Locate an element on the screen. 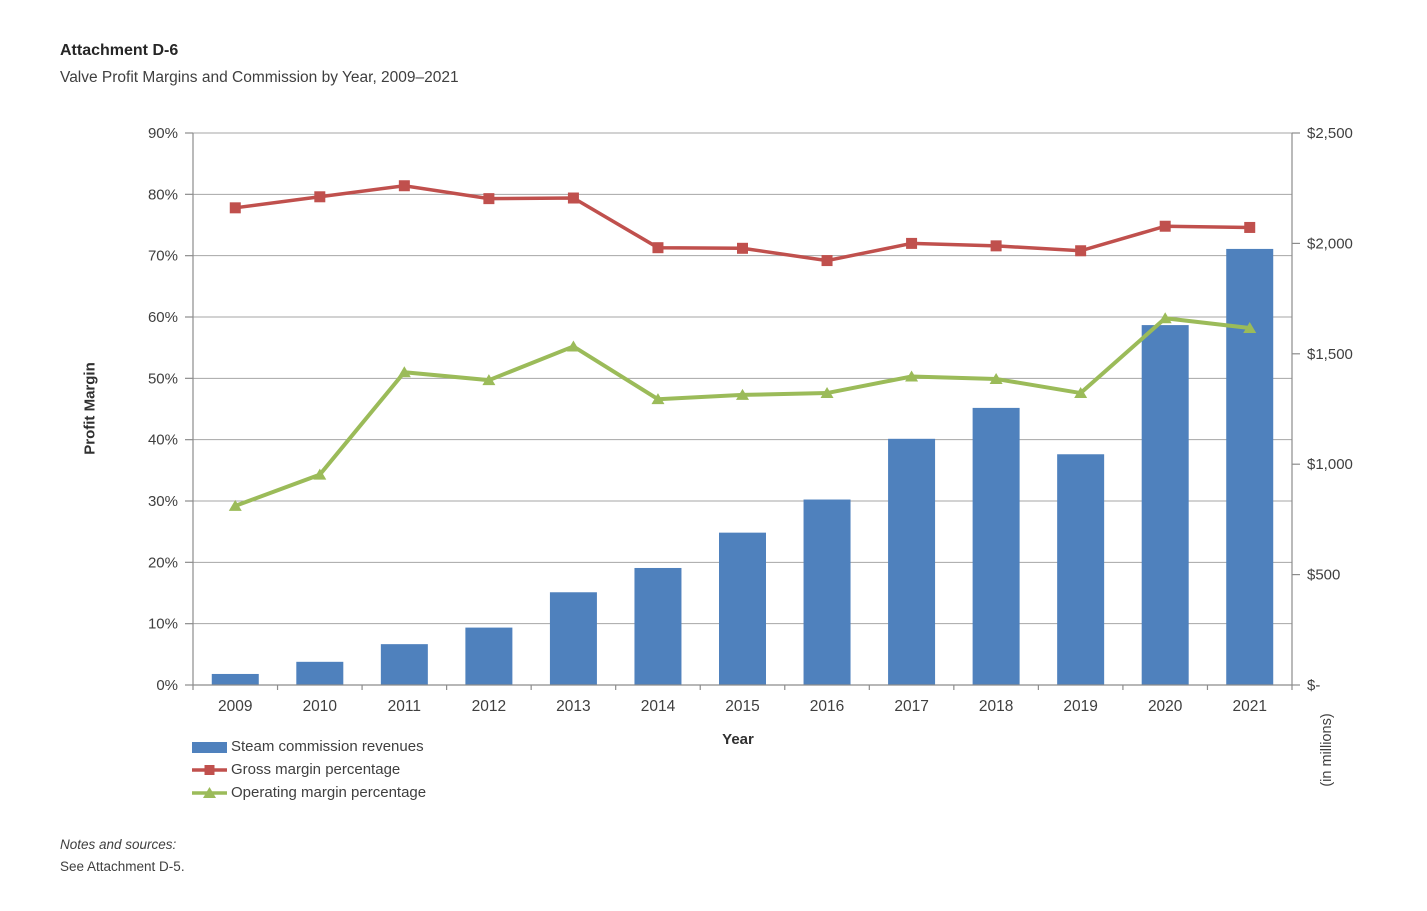 Image resolution: width=1427 pixels, height=911 pixels. notes-body: See Attachment D-5. is located at coordinates (122, 866).